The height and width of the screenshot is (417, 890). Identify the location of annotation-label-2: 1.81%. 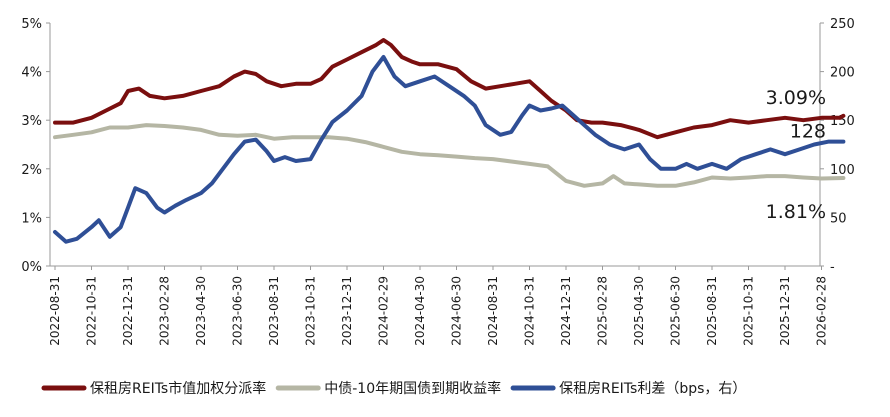
(796, 212).